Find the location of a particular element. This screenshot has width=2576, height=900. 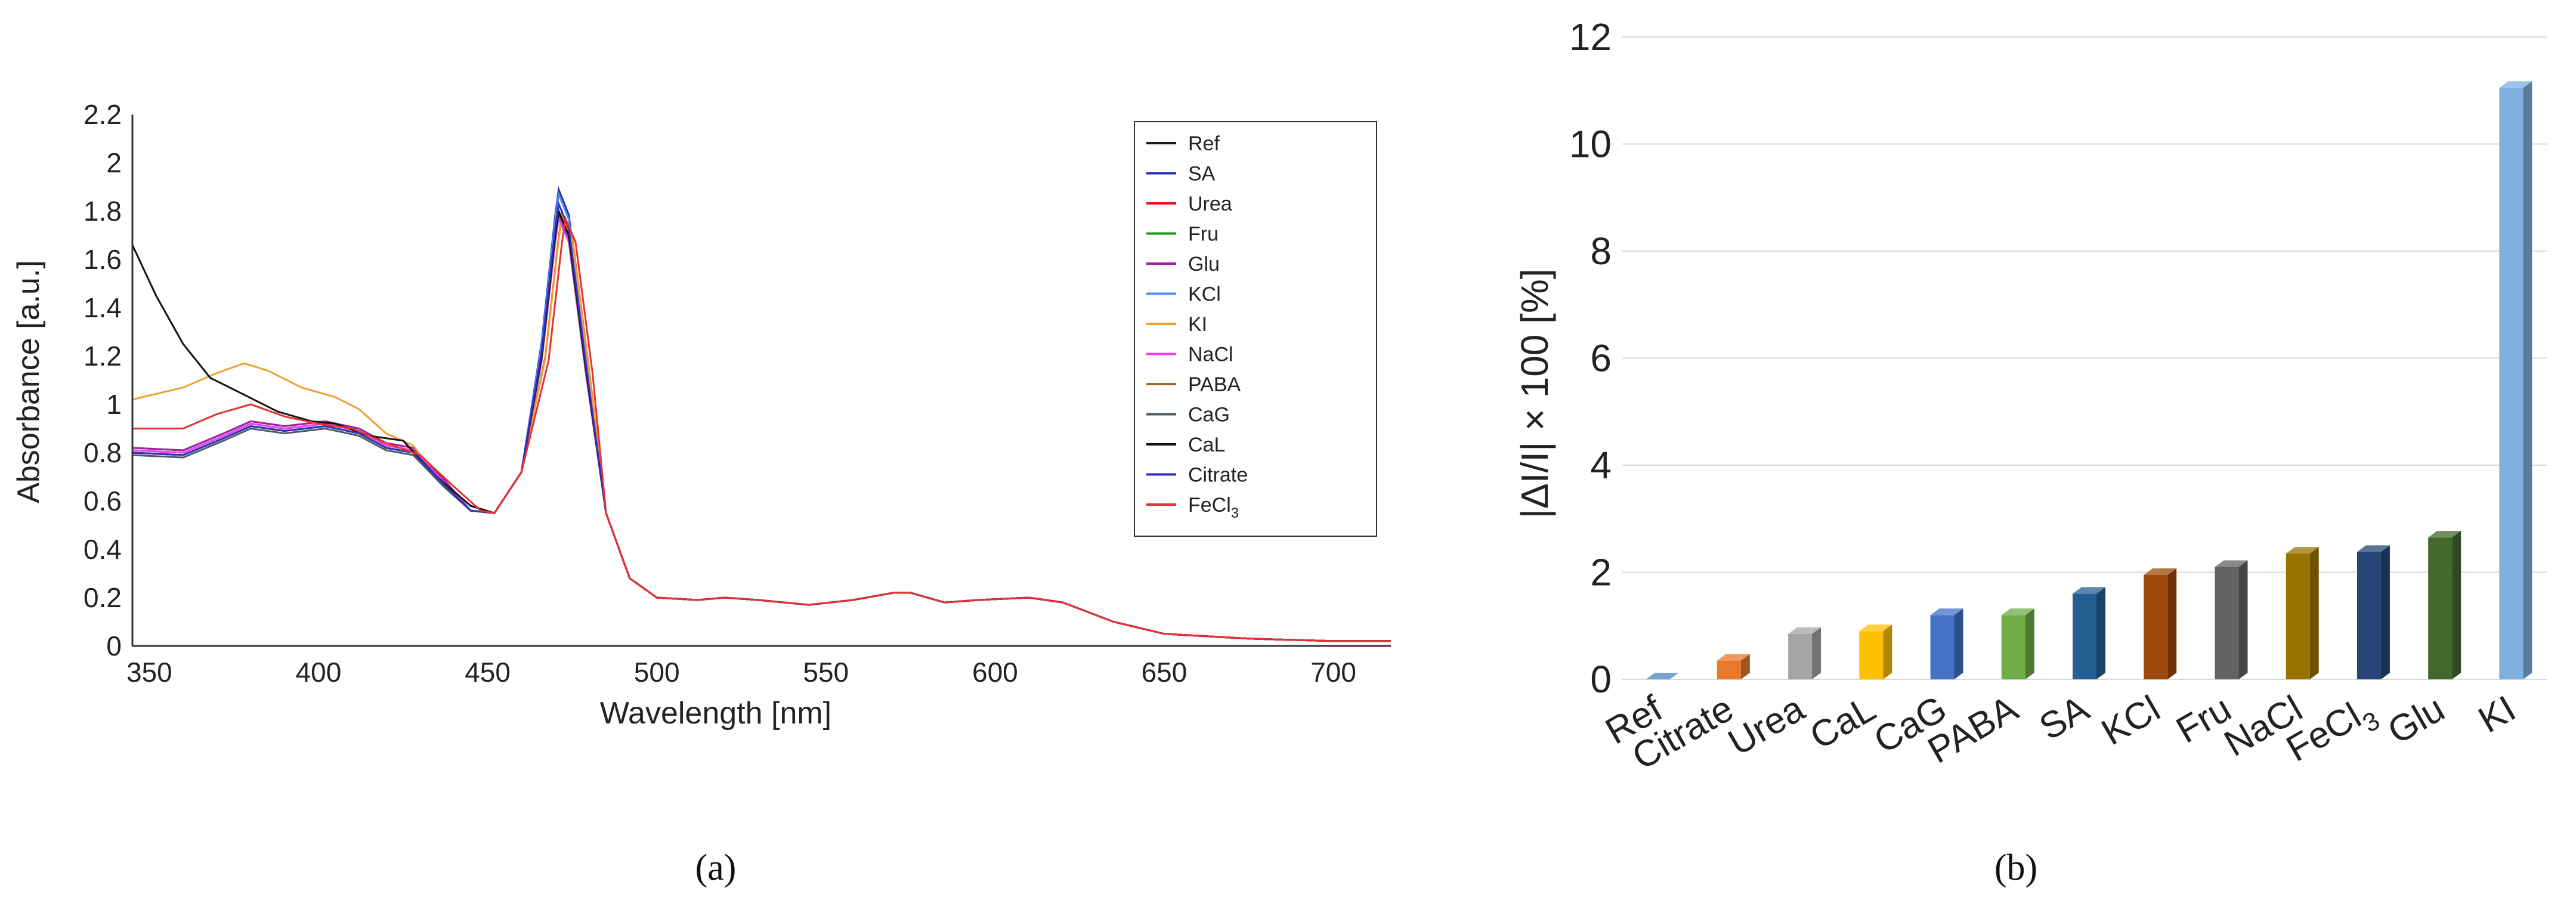

legend-entry: SA is located at coordinates (1202, 174).